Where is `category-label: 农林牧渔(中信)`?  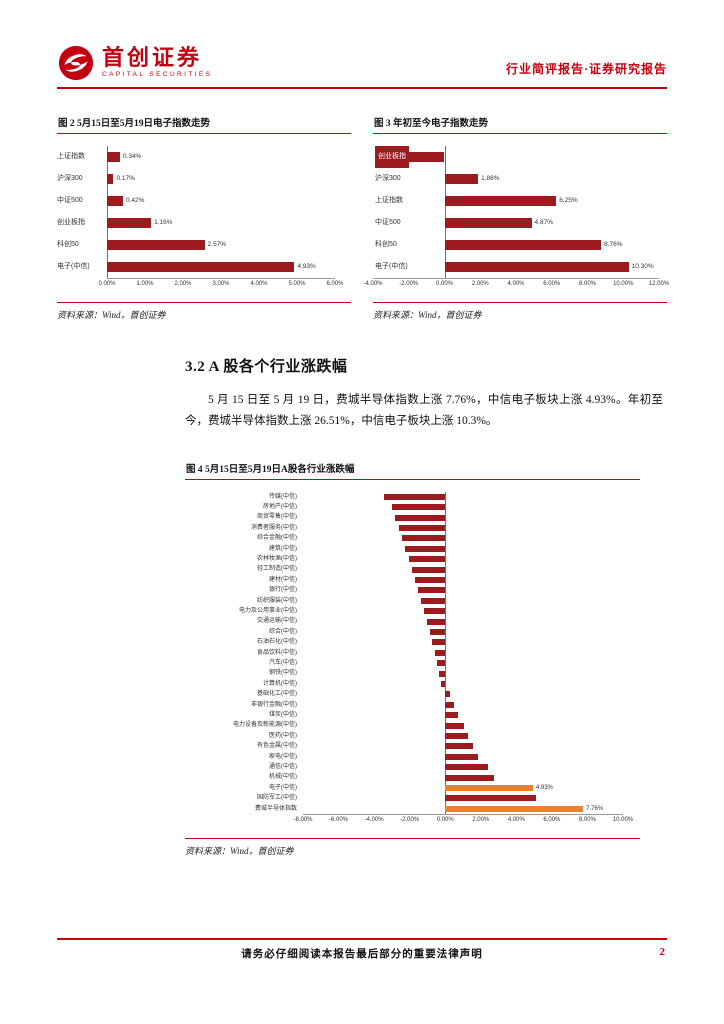 category-label: 农林牧渔(中信) is located at coordinates (277, 558).